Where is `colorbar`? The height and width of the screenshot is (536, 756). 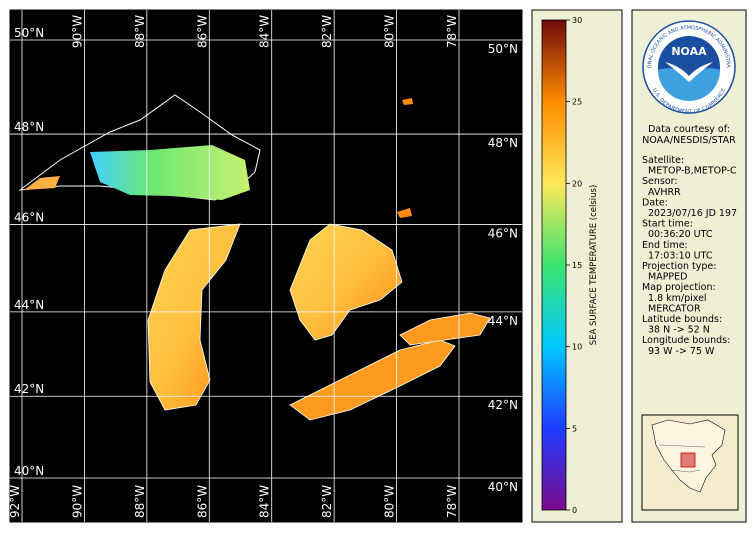
colorbar is located at coordinates (554, 265).